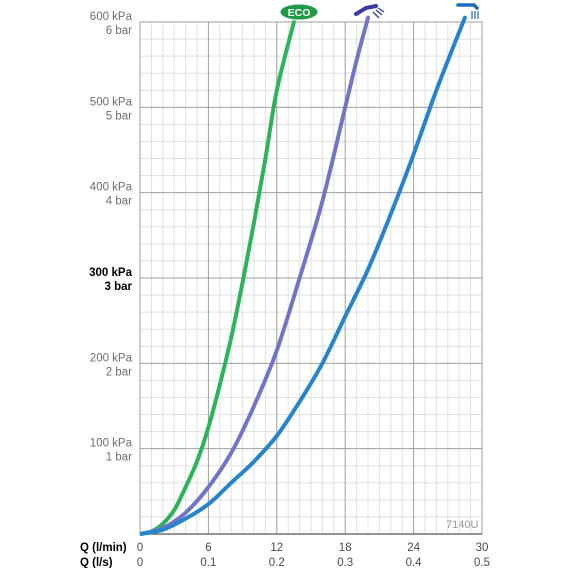  What do you see at coordinates (413, 548) in the screenshot?
I see `x-tick-label-lmin: 24` at bounding box center [413, 548].